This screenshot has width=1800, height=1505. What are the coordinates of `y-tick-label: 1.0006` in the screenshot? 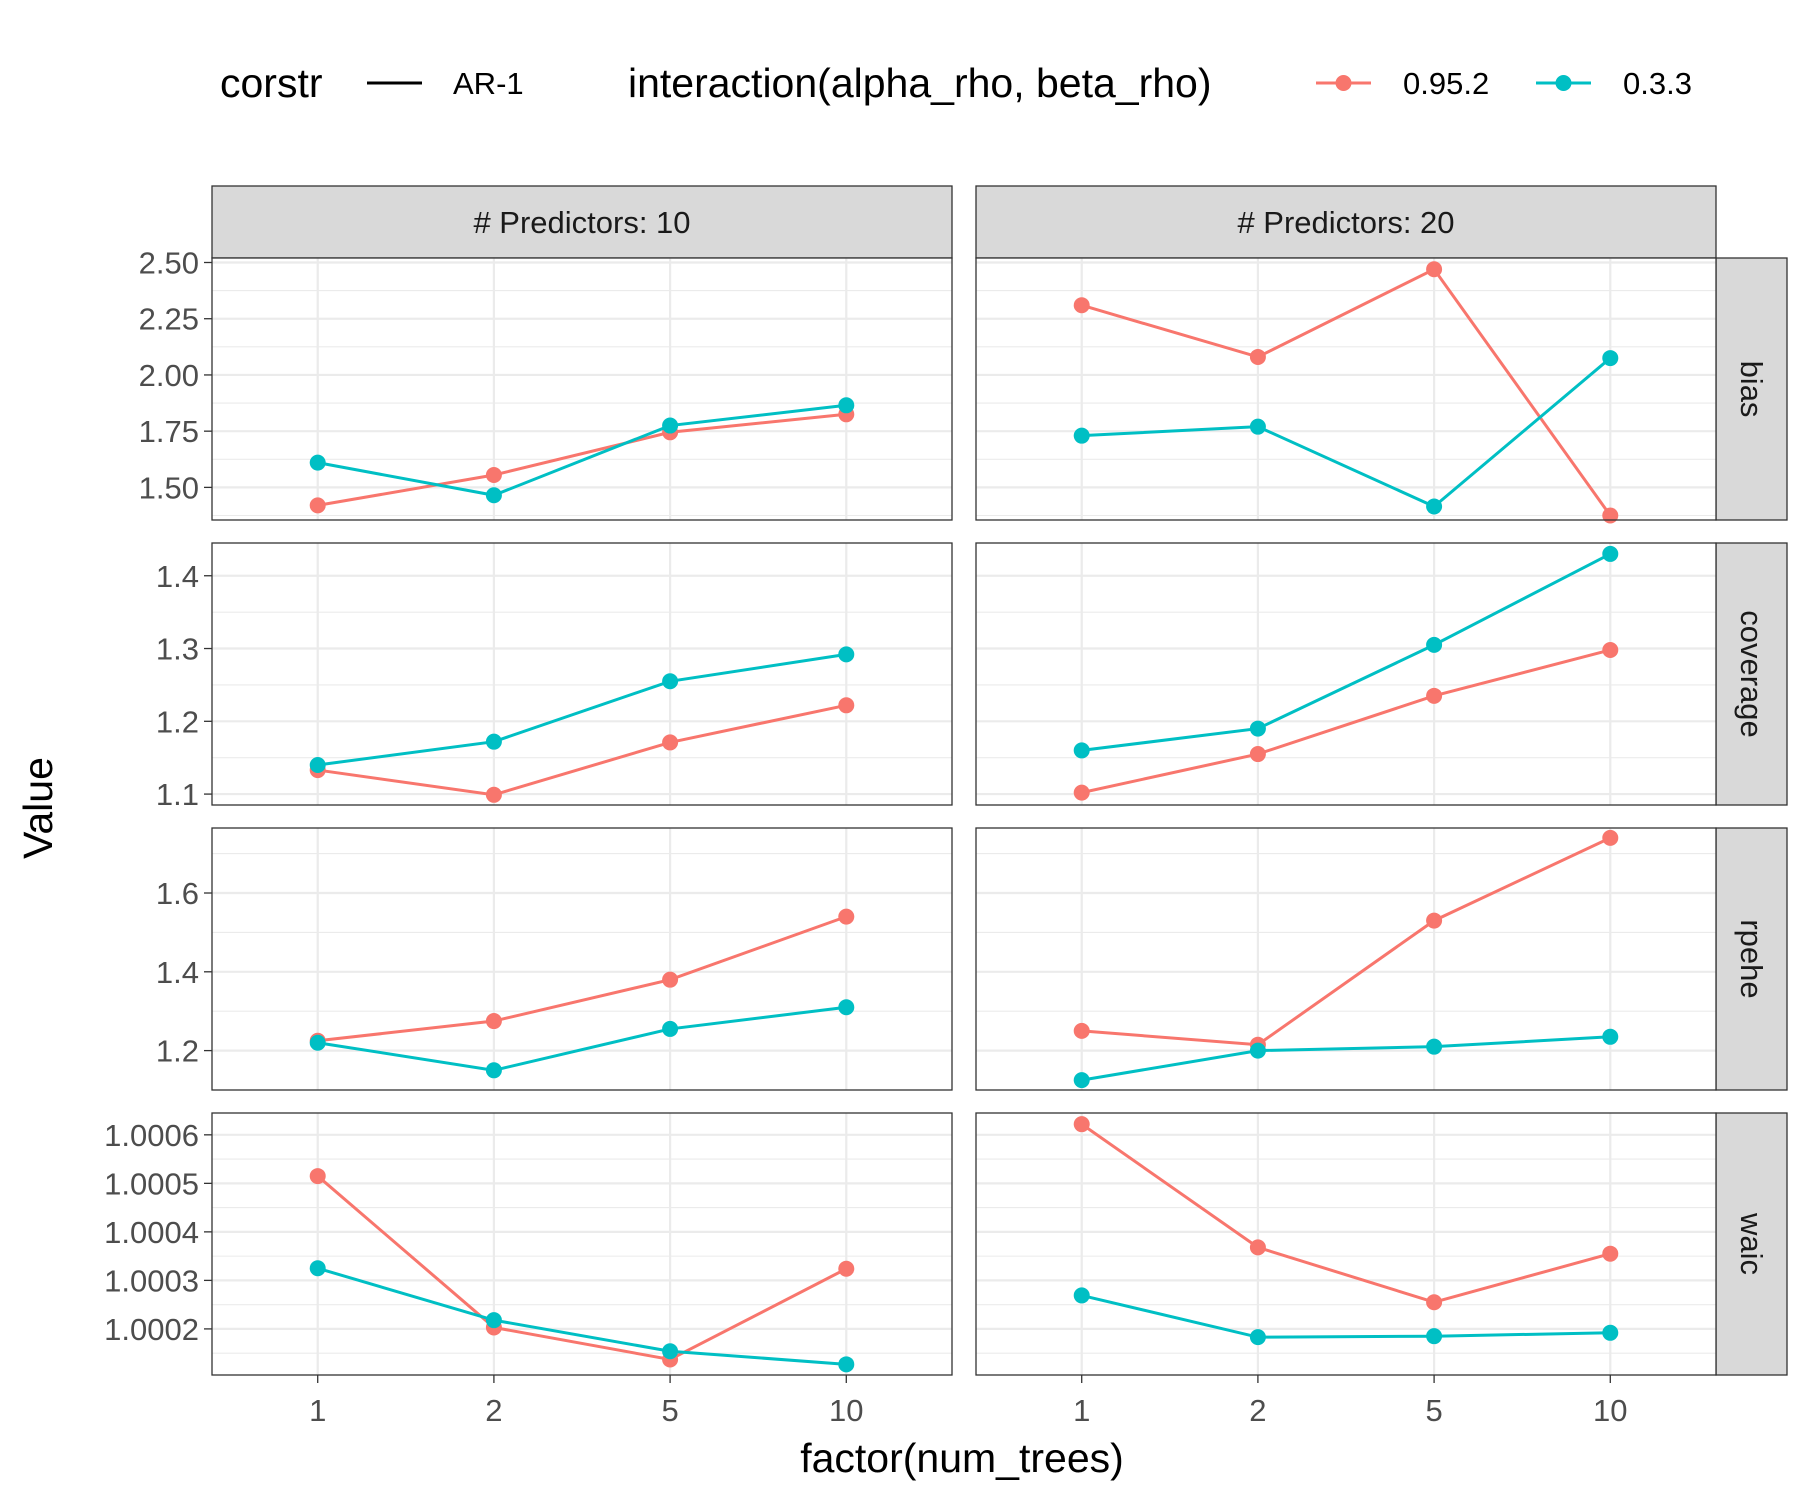 It's located at (151, 1135).